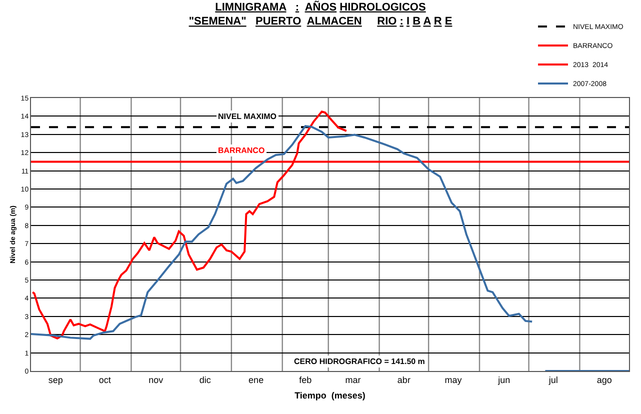 This screenshot has width=641, height=414. Describe the element at coordinates (604, 379) in the screenshot. I see `x-tick-label: ago` at that location.